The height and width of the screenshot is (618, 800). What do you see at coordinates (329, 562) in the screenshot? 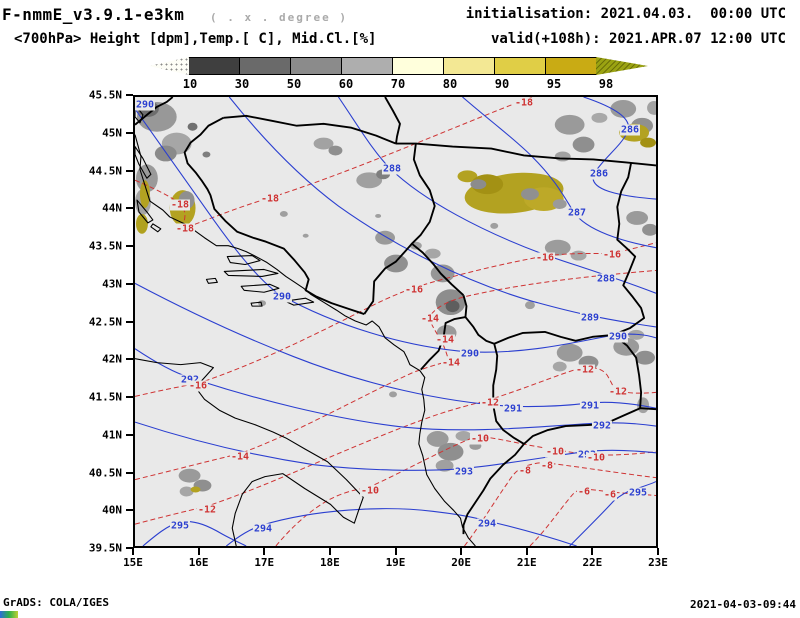
I see `lon-axis-label: 18E` at bounding box center [329, 562].